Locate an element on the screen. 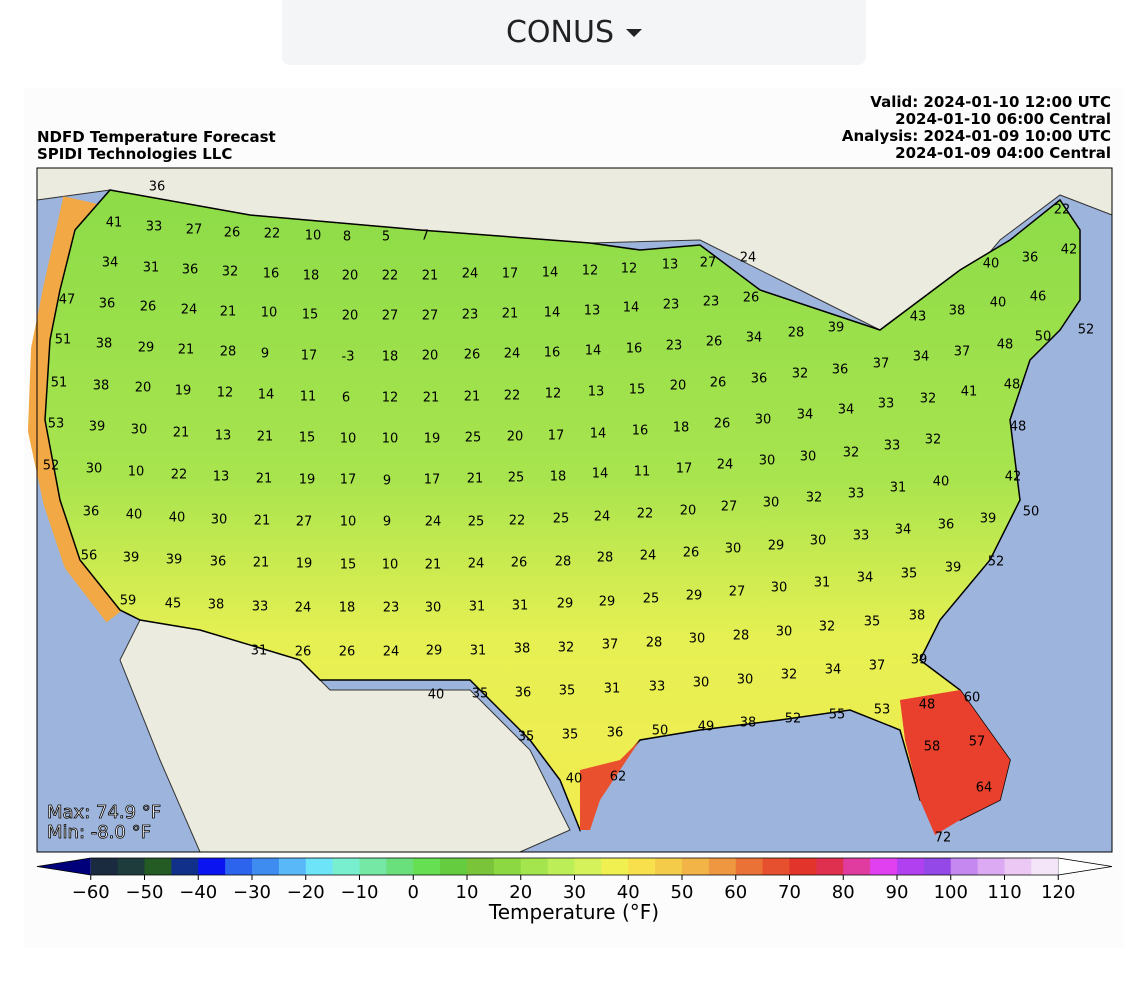 The width and height of the screenshot is (1144, 1000). station-value: 41 is located at coordinates (114, 223).